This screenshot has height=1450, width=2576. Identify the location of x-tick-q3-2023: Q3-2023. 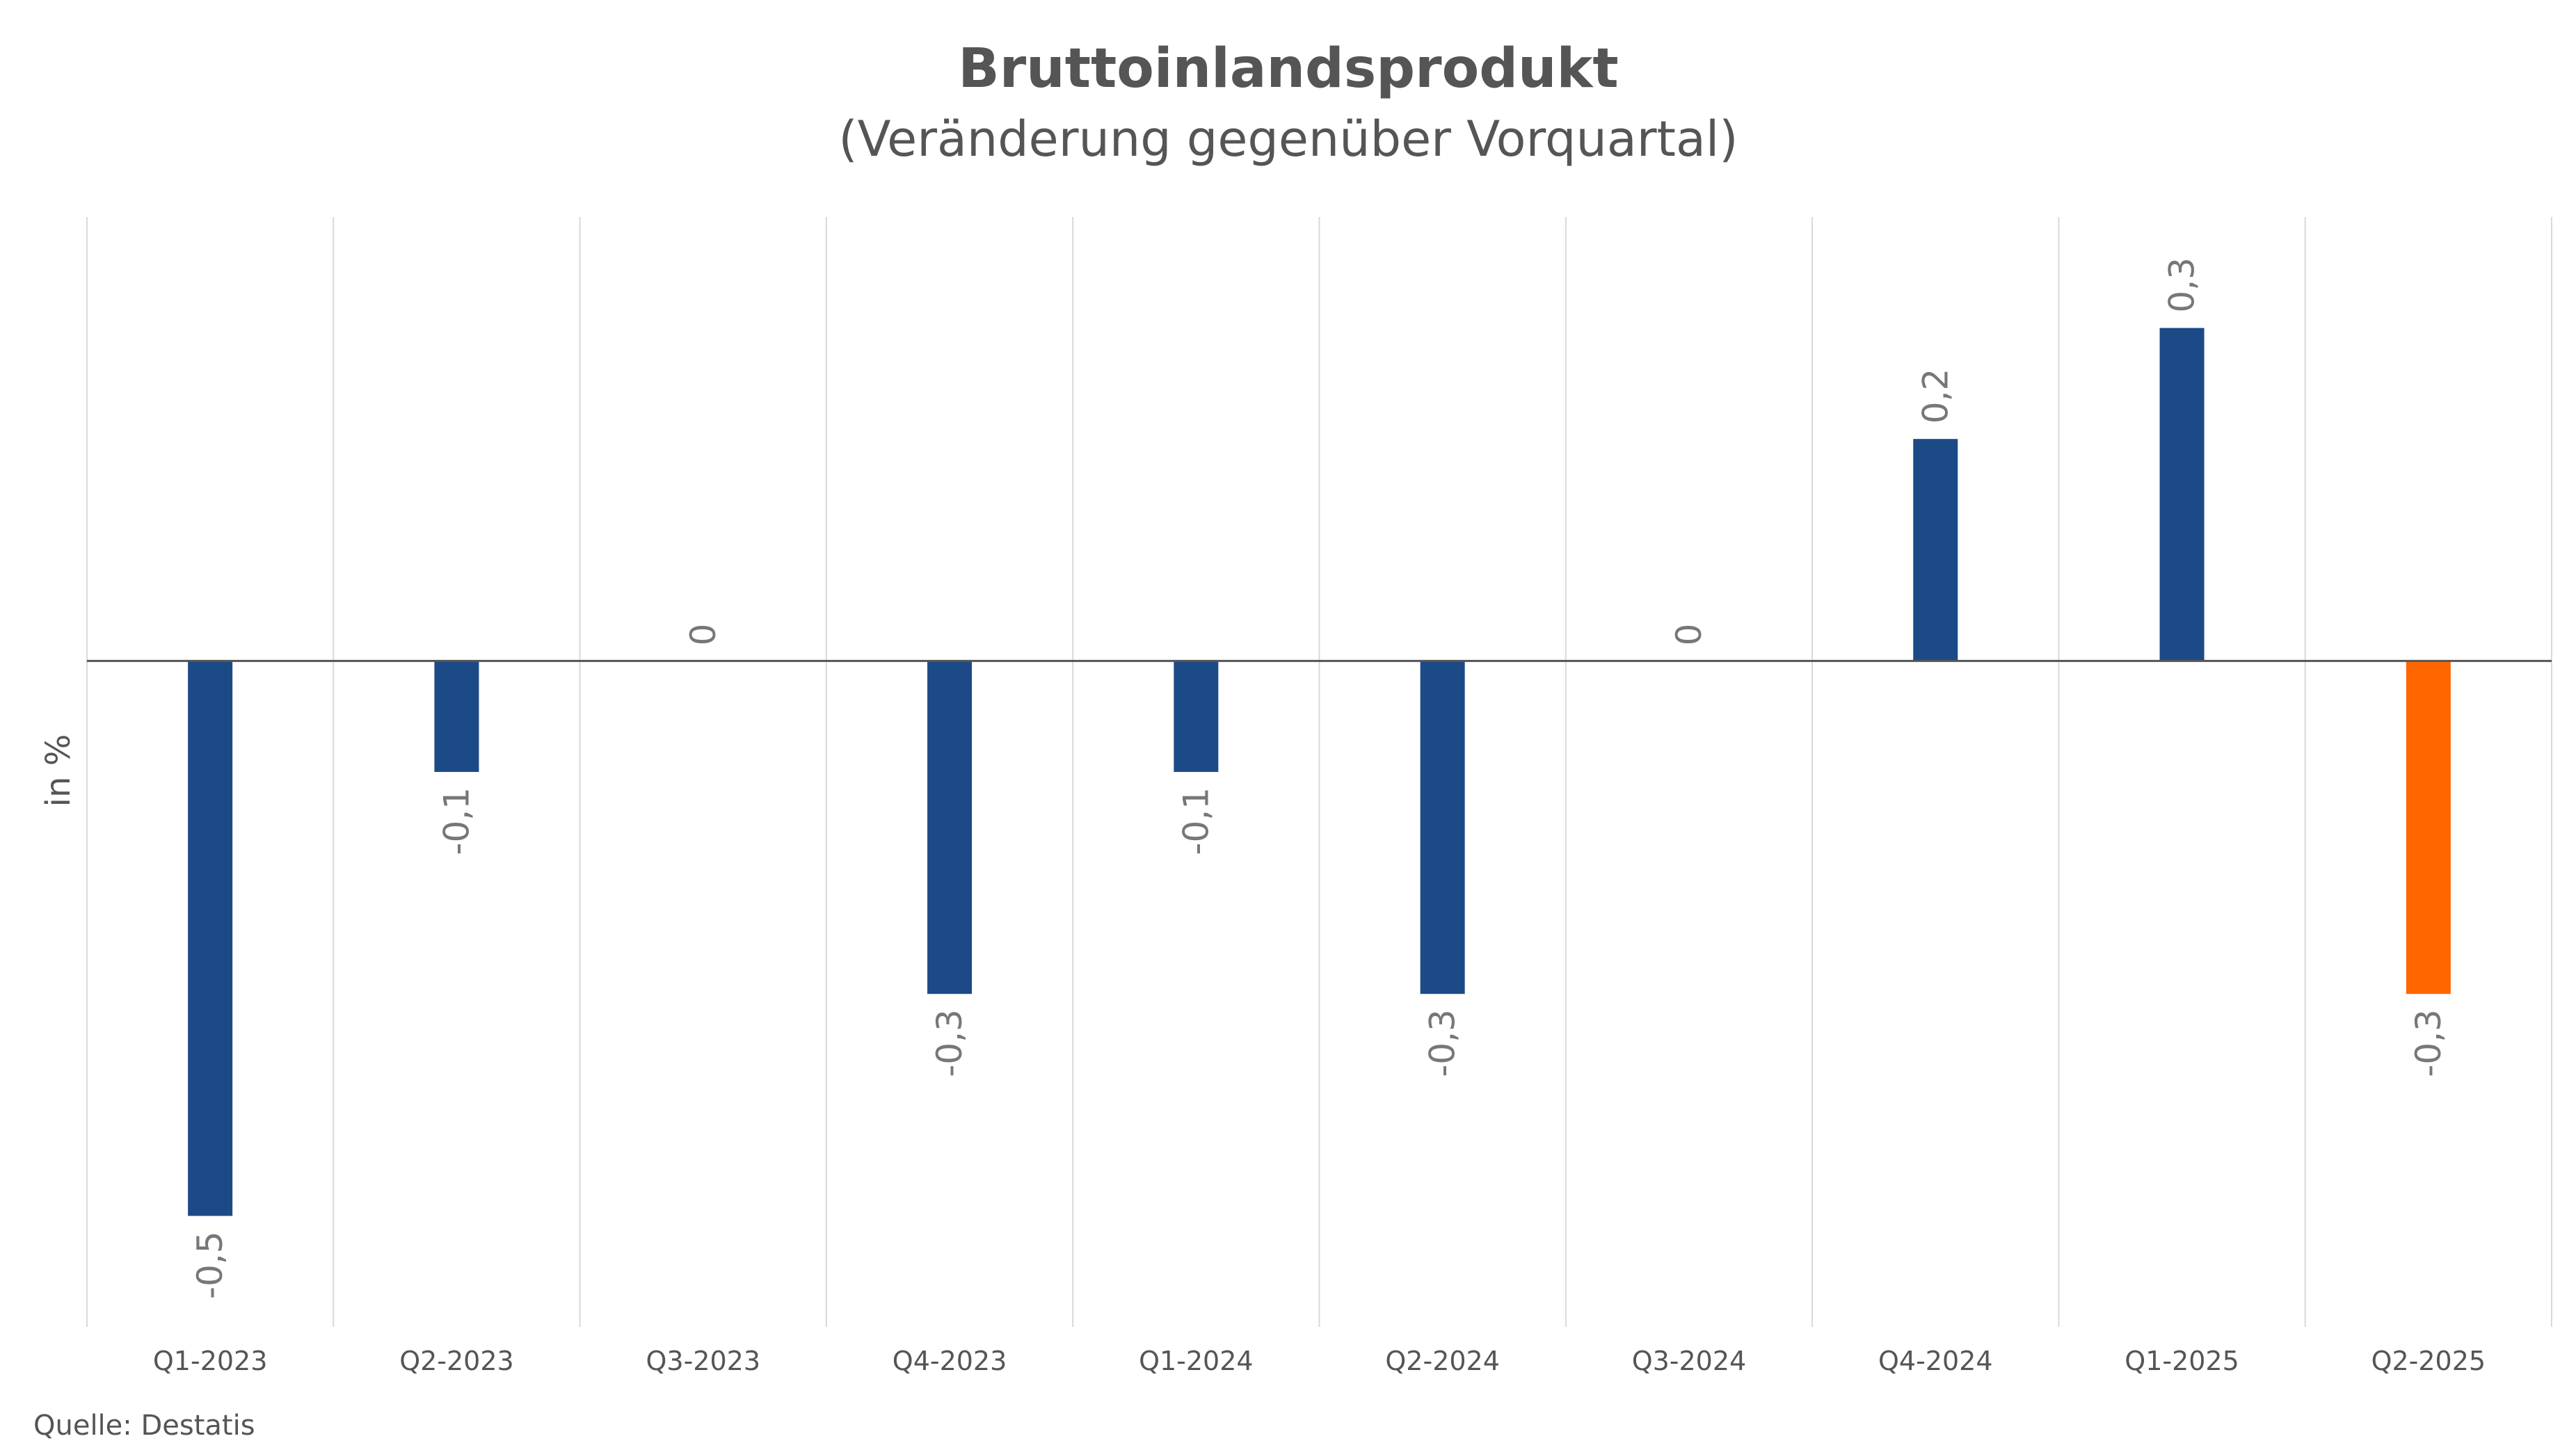
(703, 1361).